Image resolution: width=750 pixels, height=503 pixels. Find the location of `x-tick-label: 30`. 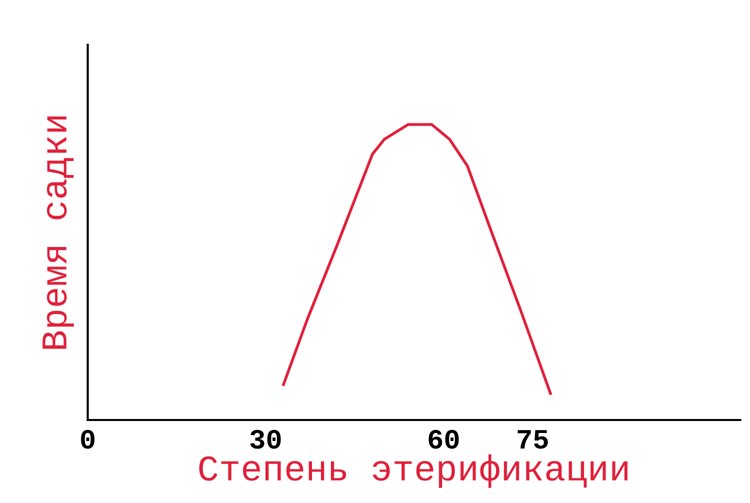

x-tick-label: 30 is located at coordinates (265, 439).